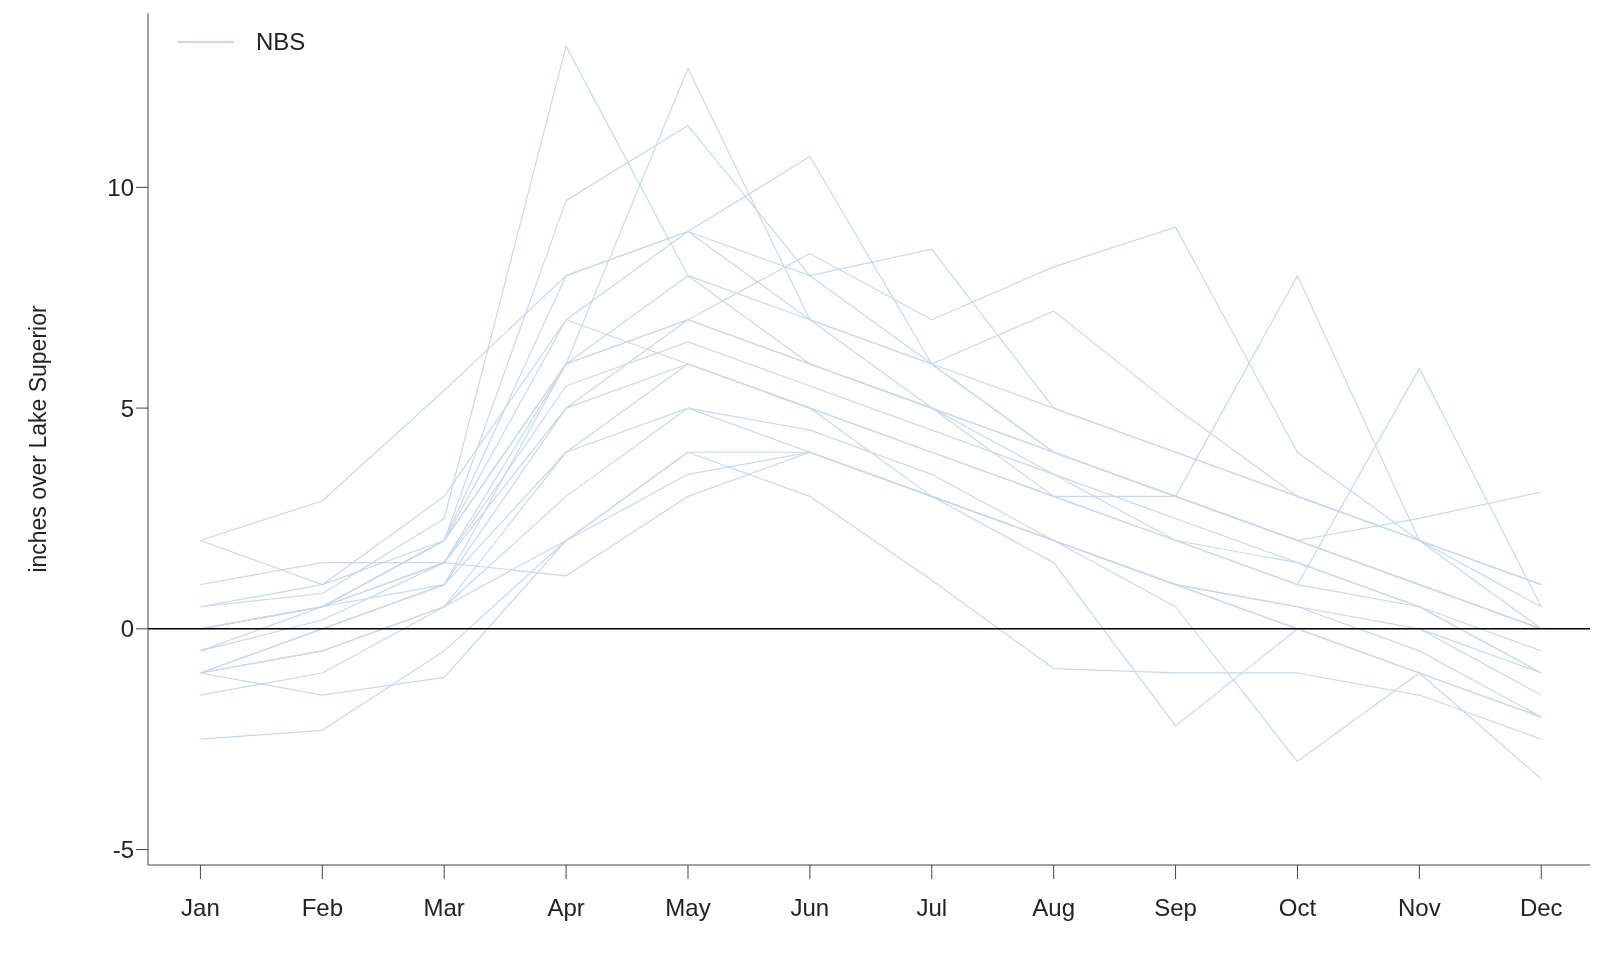 The width and height of the screenshot is (1603, 953). Describe the element at coordinates (123, 850) in the screenshot. I see `y-tick-label: -5` at that location.